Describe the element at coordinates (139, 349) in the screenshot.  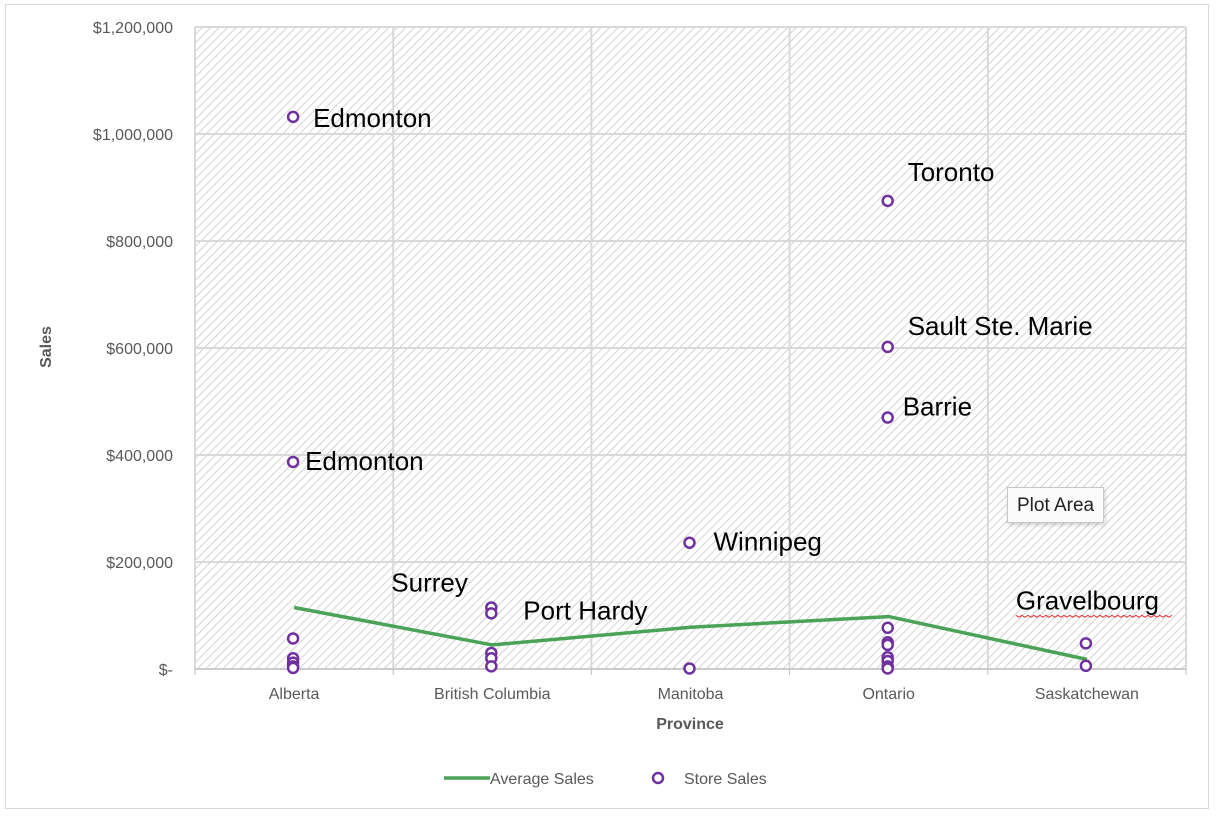
I see `y-tick-label: $600,000` at that location.